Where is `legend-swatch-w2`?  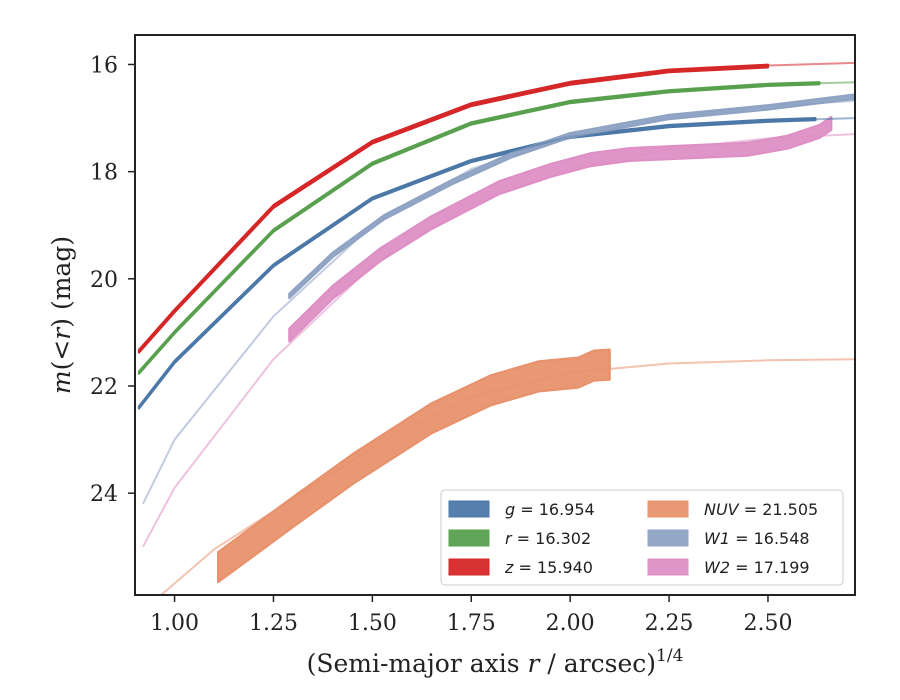
legend-swatch-w2 is located at coordinates (668, 567).